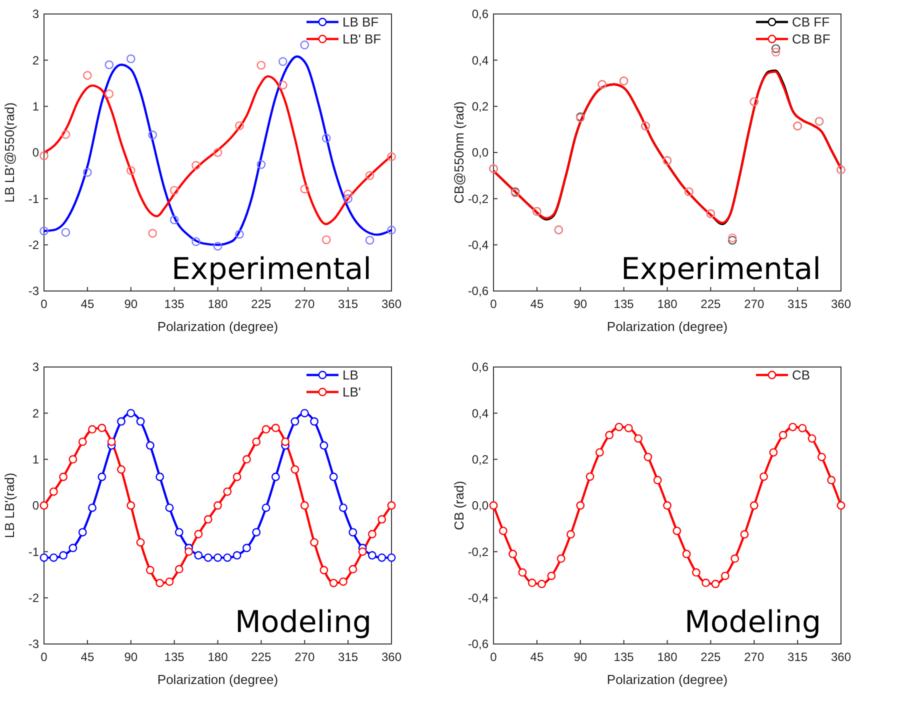 This screenshot has width=899, height=706. What do you see at coordinates (351, 392) in the screenshot?
I see `legend-label: LB'` at bounding box center [351, 392].